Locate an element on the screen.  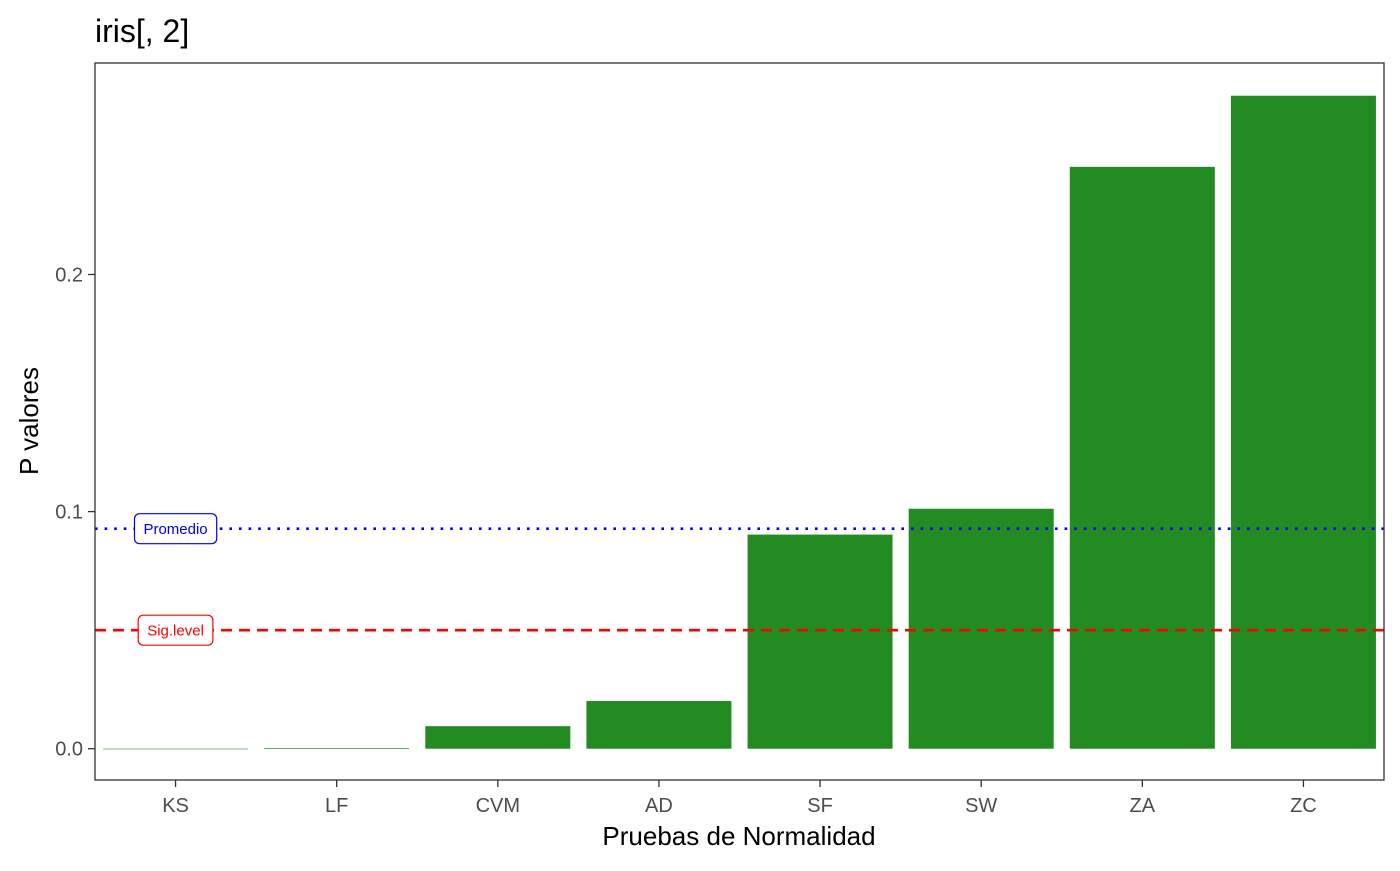
x-tick-label-ad: AD is located at coordinates (659, 806).